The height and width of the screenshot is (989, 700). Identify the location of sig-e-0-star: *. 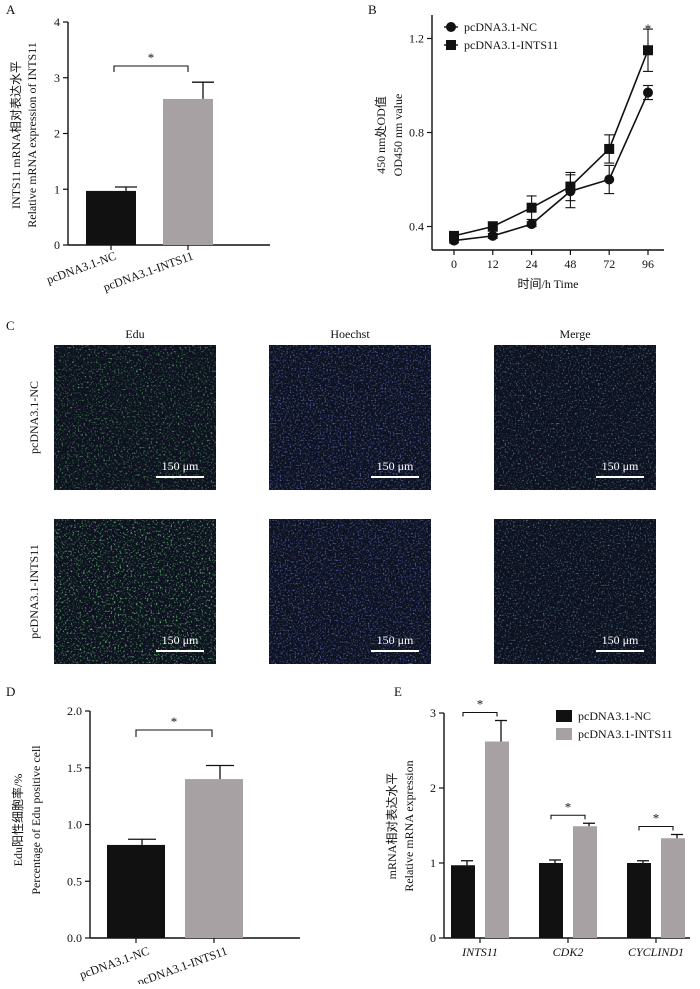
(480, 704).